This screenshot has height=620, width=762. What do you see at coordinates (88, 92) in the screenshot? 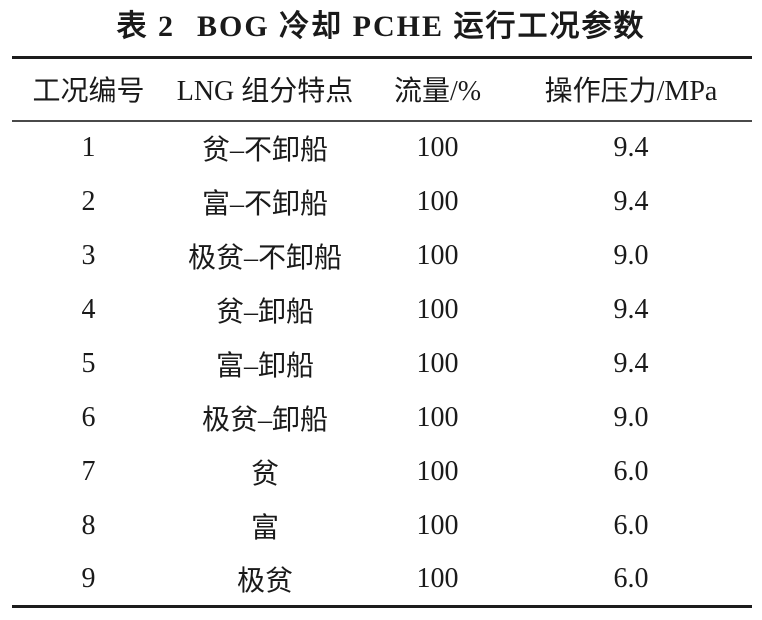
I see `column-header-condition-no: 工况编号` at bounding box center [88, 92].